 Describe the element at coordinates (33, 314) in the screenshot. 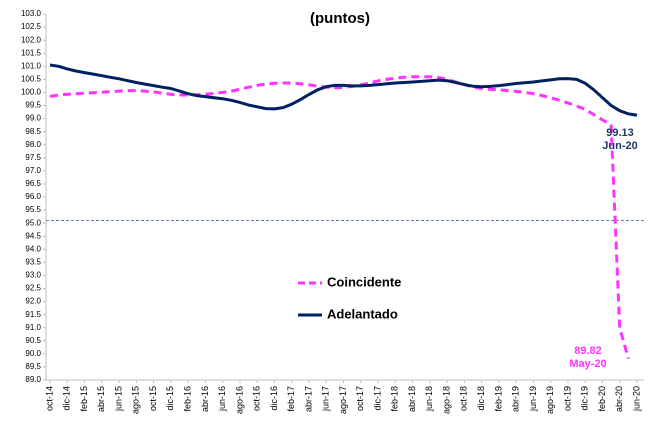

I see `y-tick-label: 91.5` at that location.